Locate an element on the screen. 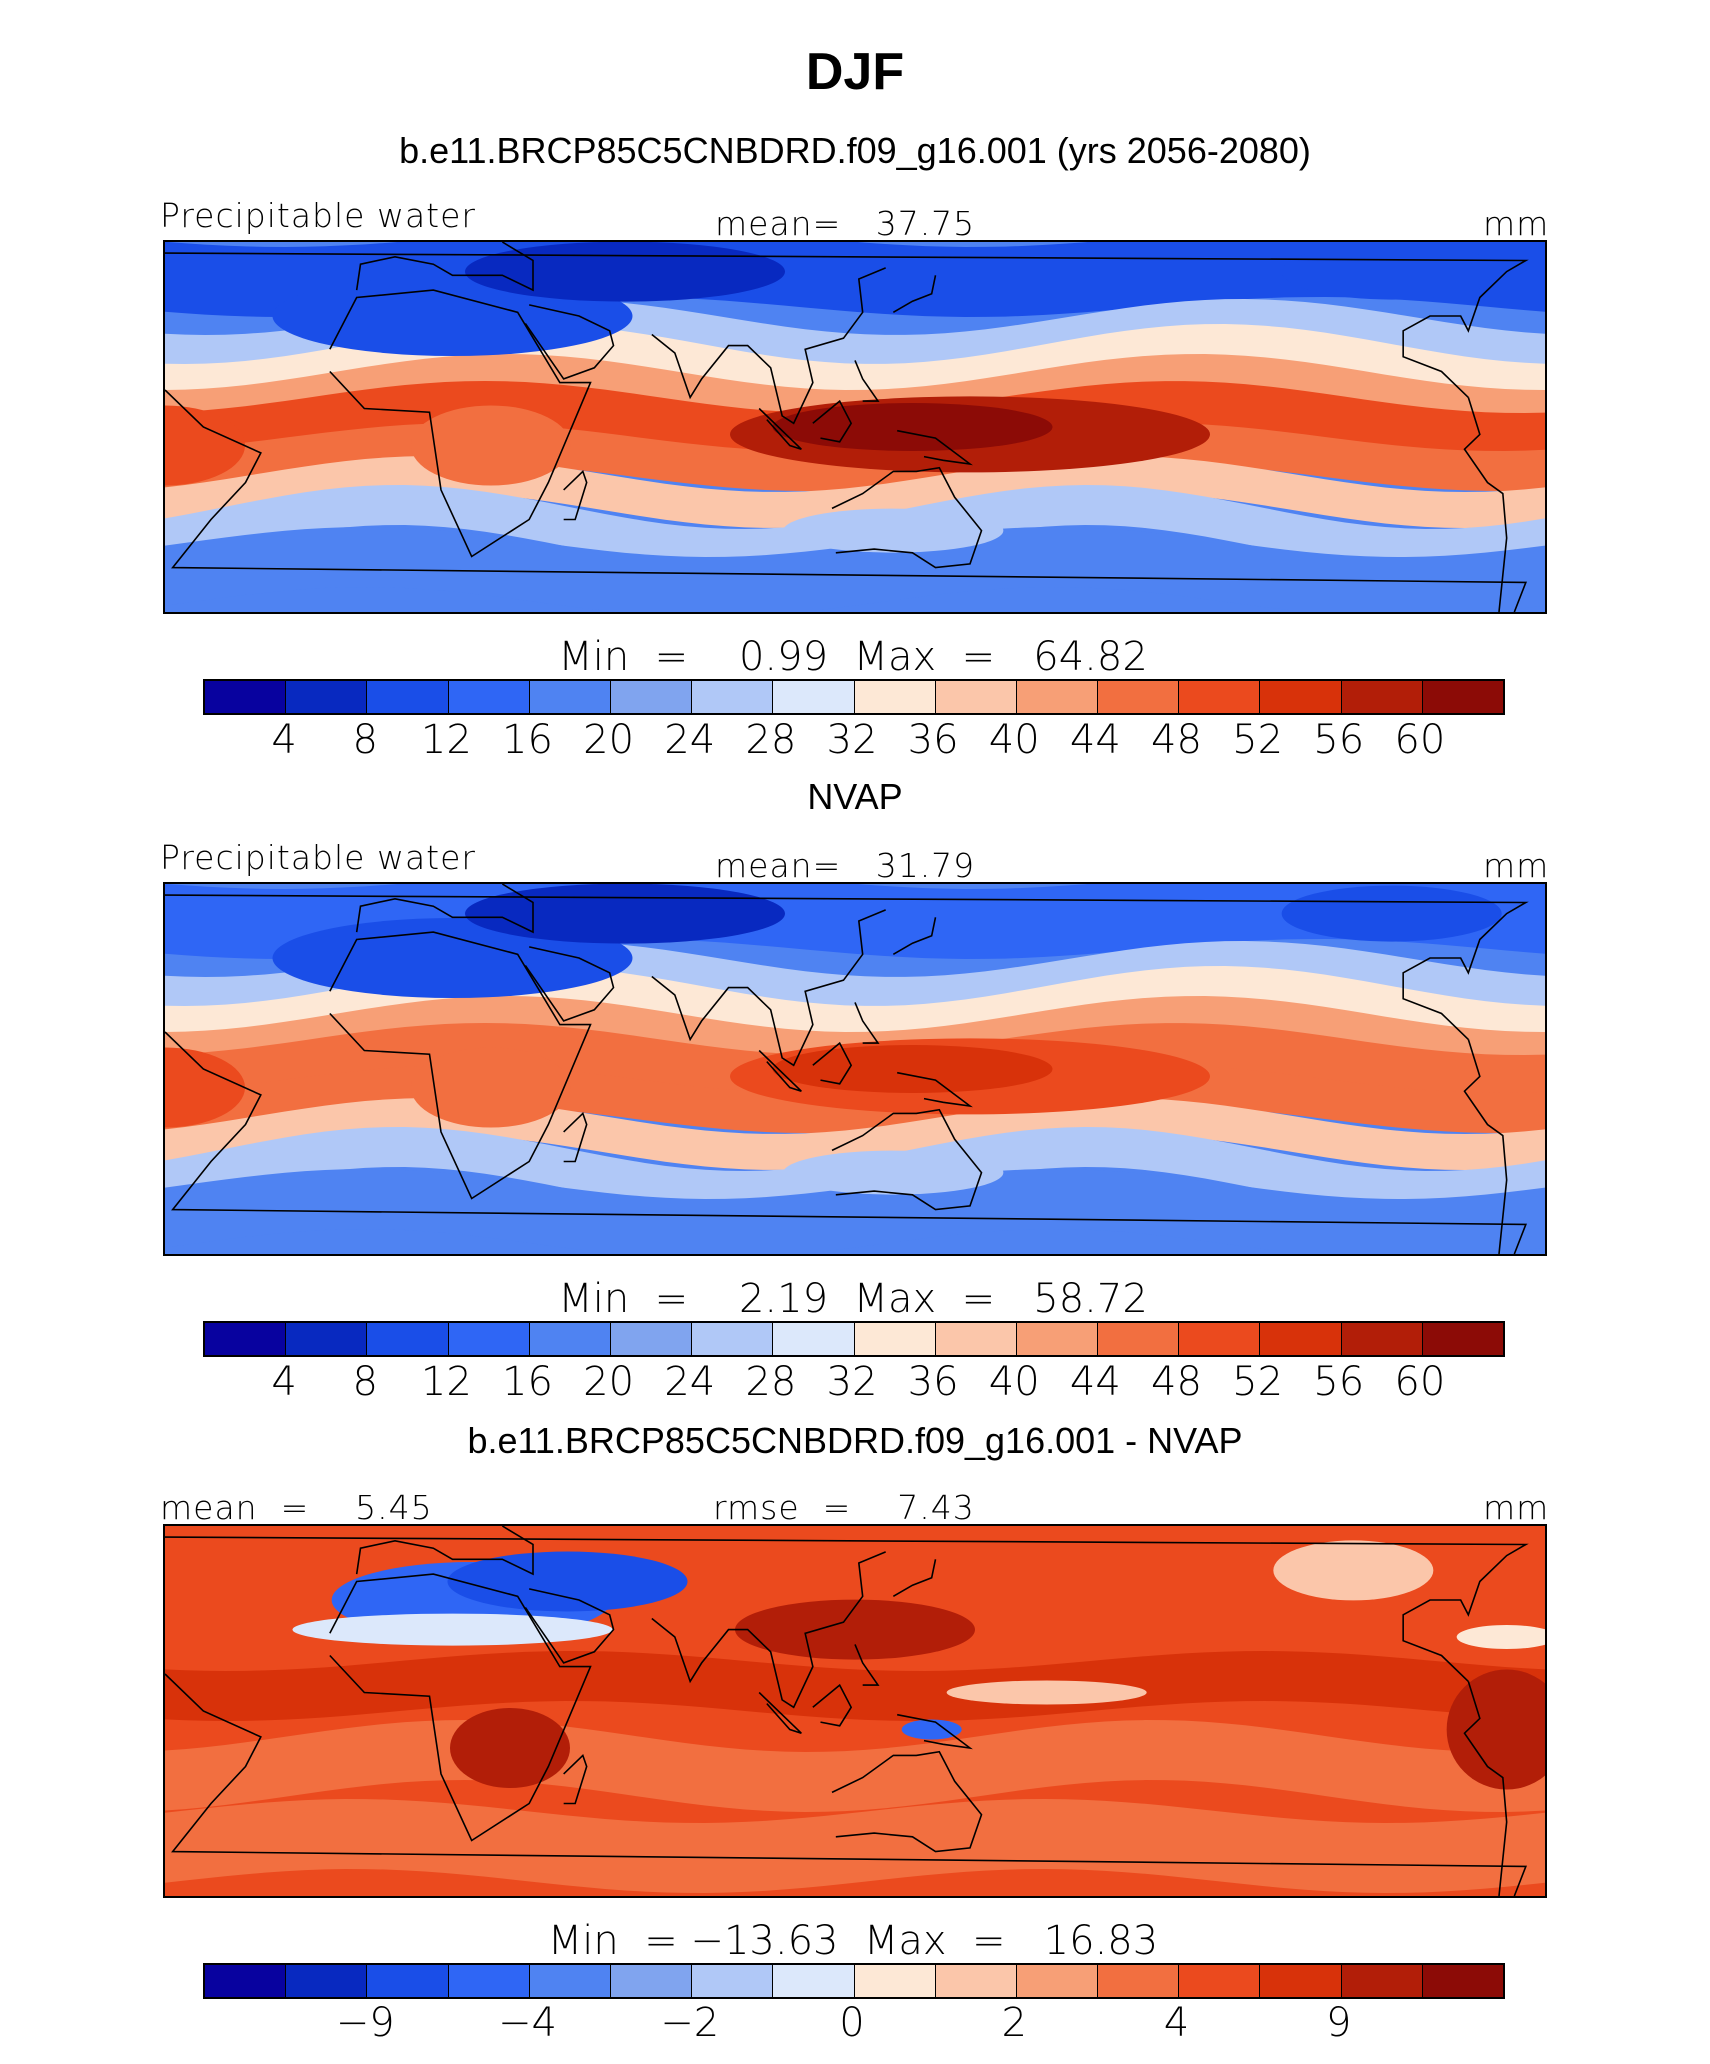  panel-1-colorbar is located at coordinates (854, 697).